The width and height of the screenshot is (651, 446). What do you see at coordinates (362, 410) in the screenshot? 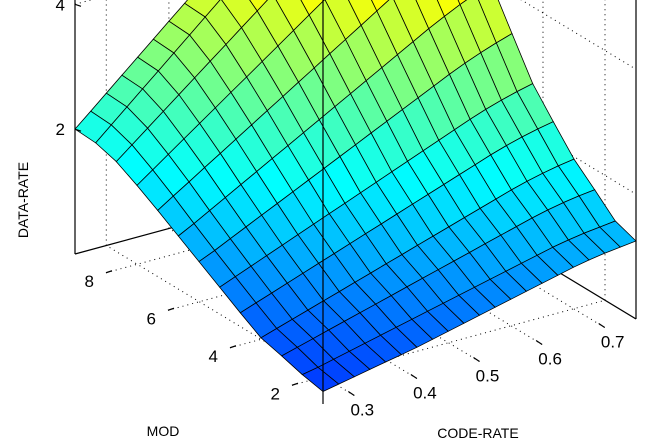
I see `x-tick-label: 0.3` at bounding box center [362, 410].